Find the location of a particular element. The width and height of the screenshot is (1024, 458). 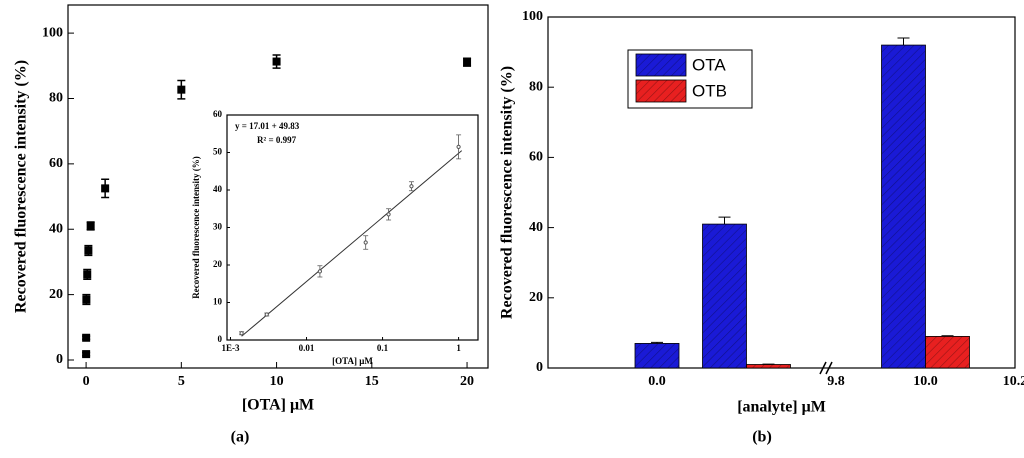

legend-label: OTA is located at coordinates (709, 64).